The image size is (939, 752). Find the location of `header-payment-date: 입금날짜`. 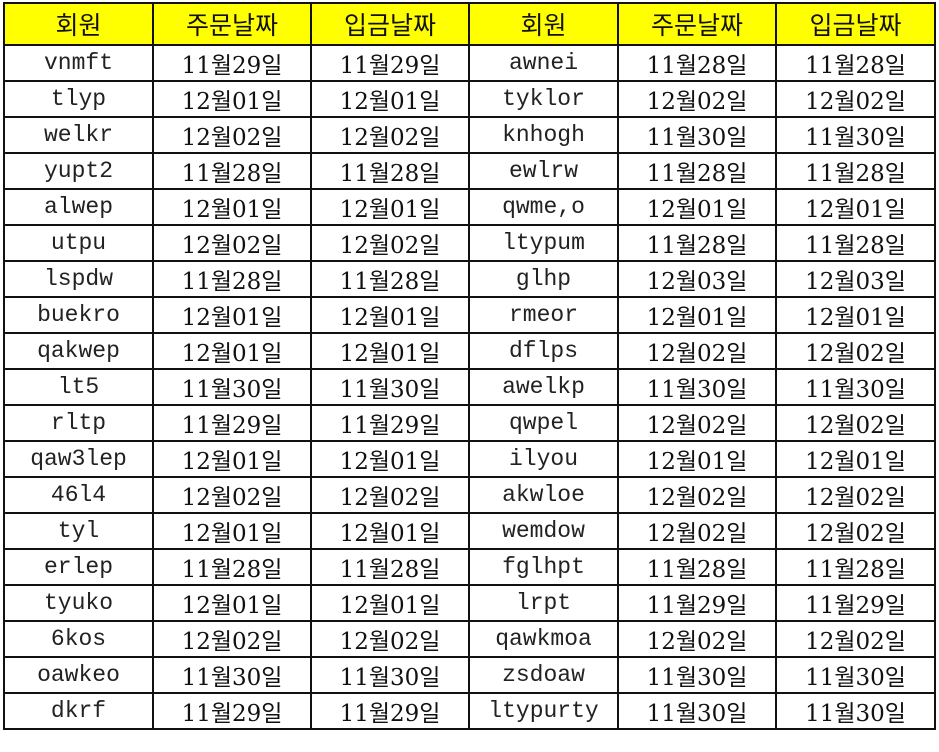

header-payment-date: 입금날짜 is located at coordinates (855, 24).